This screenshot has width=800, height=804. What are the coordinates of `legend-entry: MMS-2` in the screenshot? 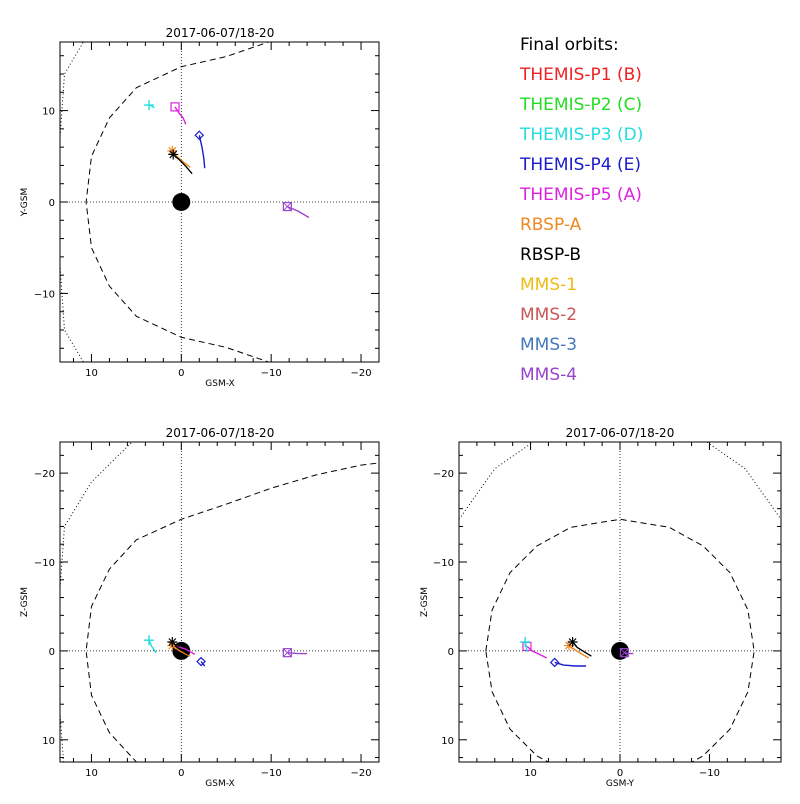 It's located at (548, 315).